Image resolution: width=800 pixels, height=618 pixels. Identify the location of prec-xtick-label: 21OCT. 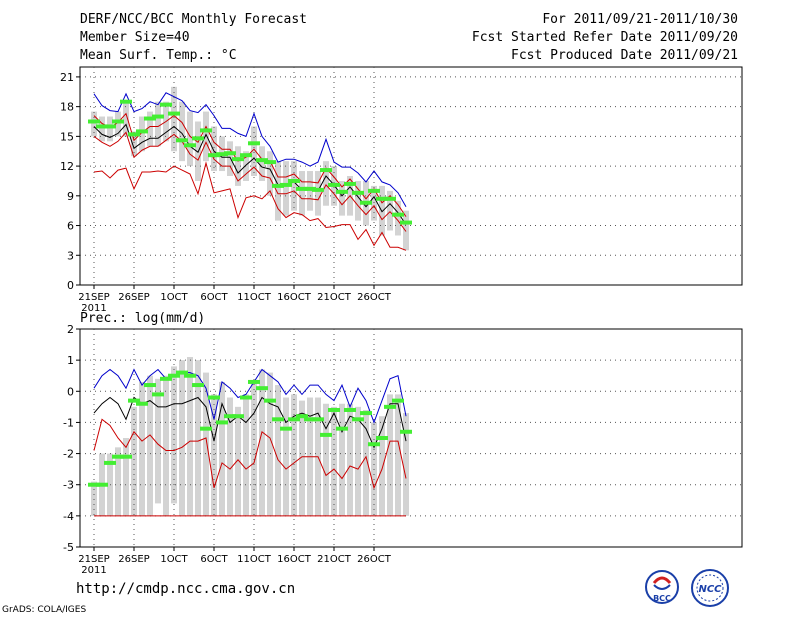
(334, 559).